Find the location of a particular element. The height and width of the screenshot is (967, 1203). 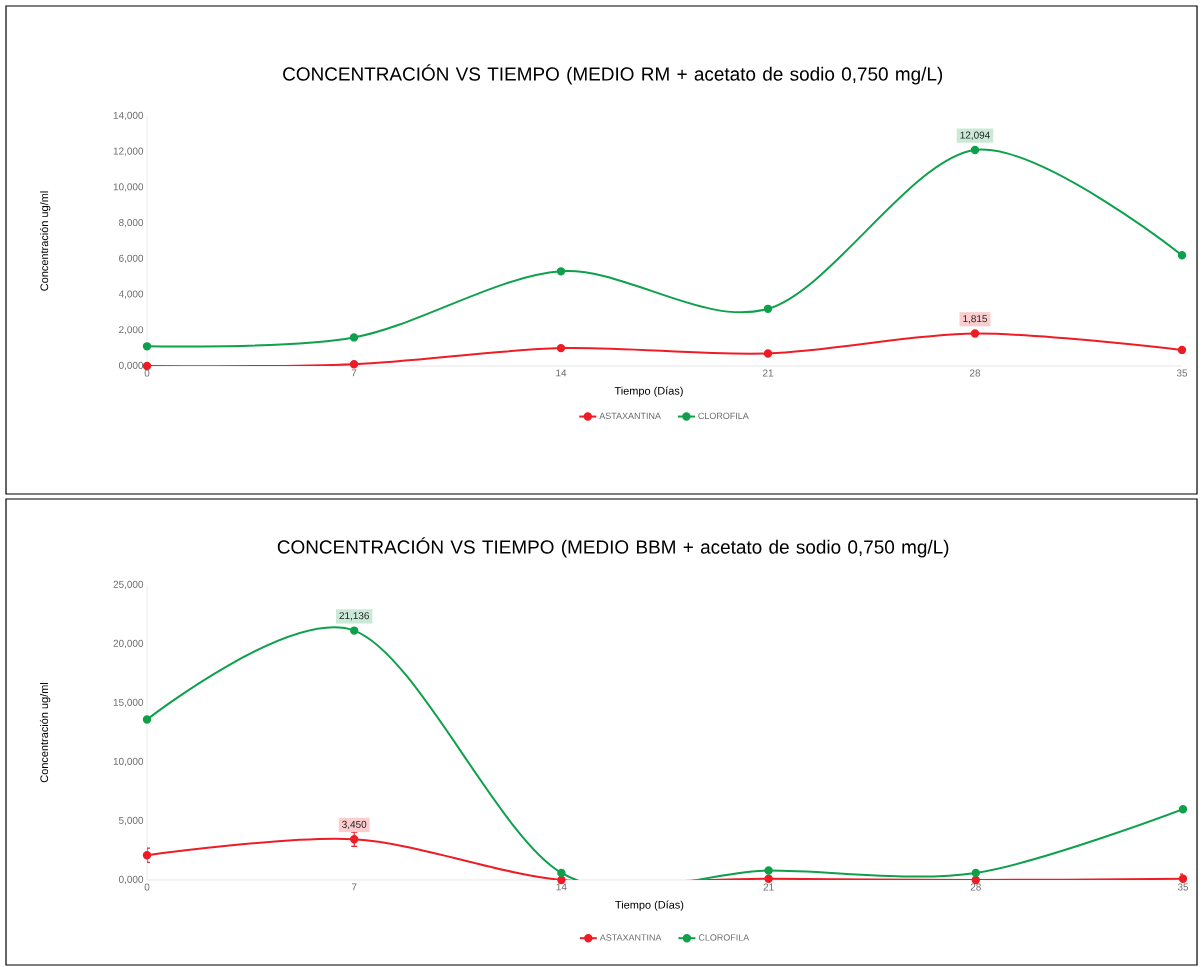

y-tick-label: 14,000 is located at coordinates (128, 116).